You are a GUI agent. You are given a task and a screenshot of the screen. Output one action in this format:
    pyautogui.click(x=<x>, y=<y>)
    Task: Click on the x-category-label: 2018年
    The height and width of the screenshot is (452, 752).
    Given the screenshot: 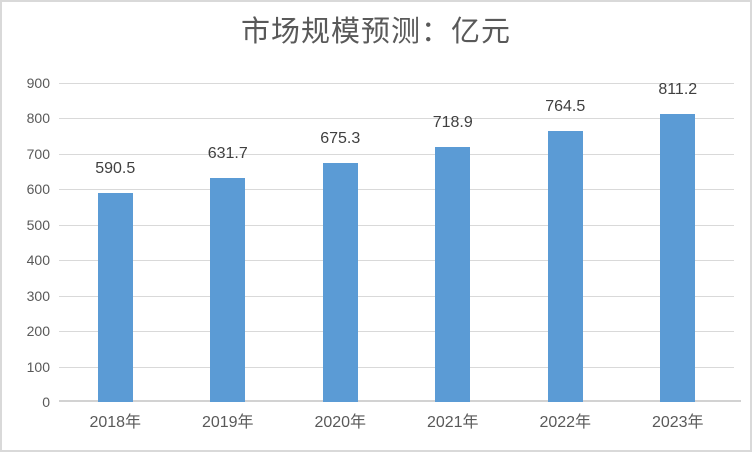 What is the action you would take?
    pyautogui.click(x=115, y=422)
    